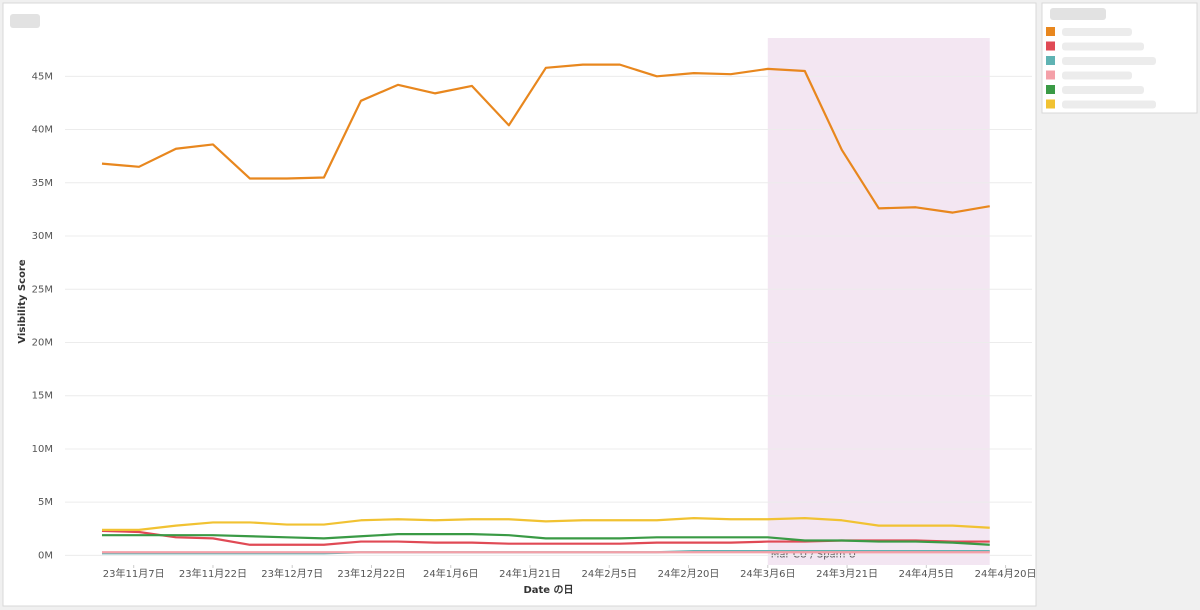 This screenshot has height=610, width=1200. I want to click on x-tick-label: 23年11月22日, so click(213, 573).